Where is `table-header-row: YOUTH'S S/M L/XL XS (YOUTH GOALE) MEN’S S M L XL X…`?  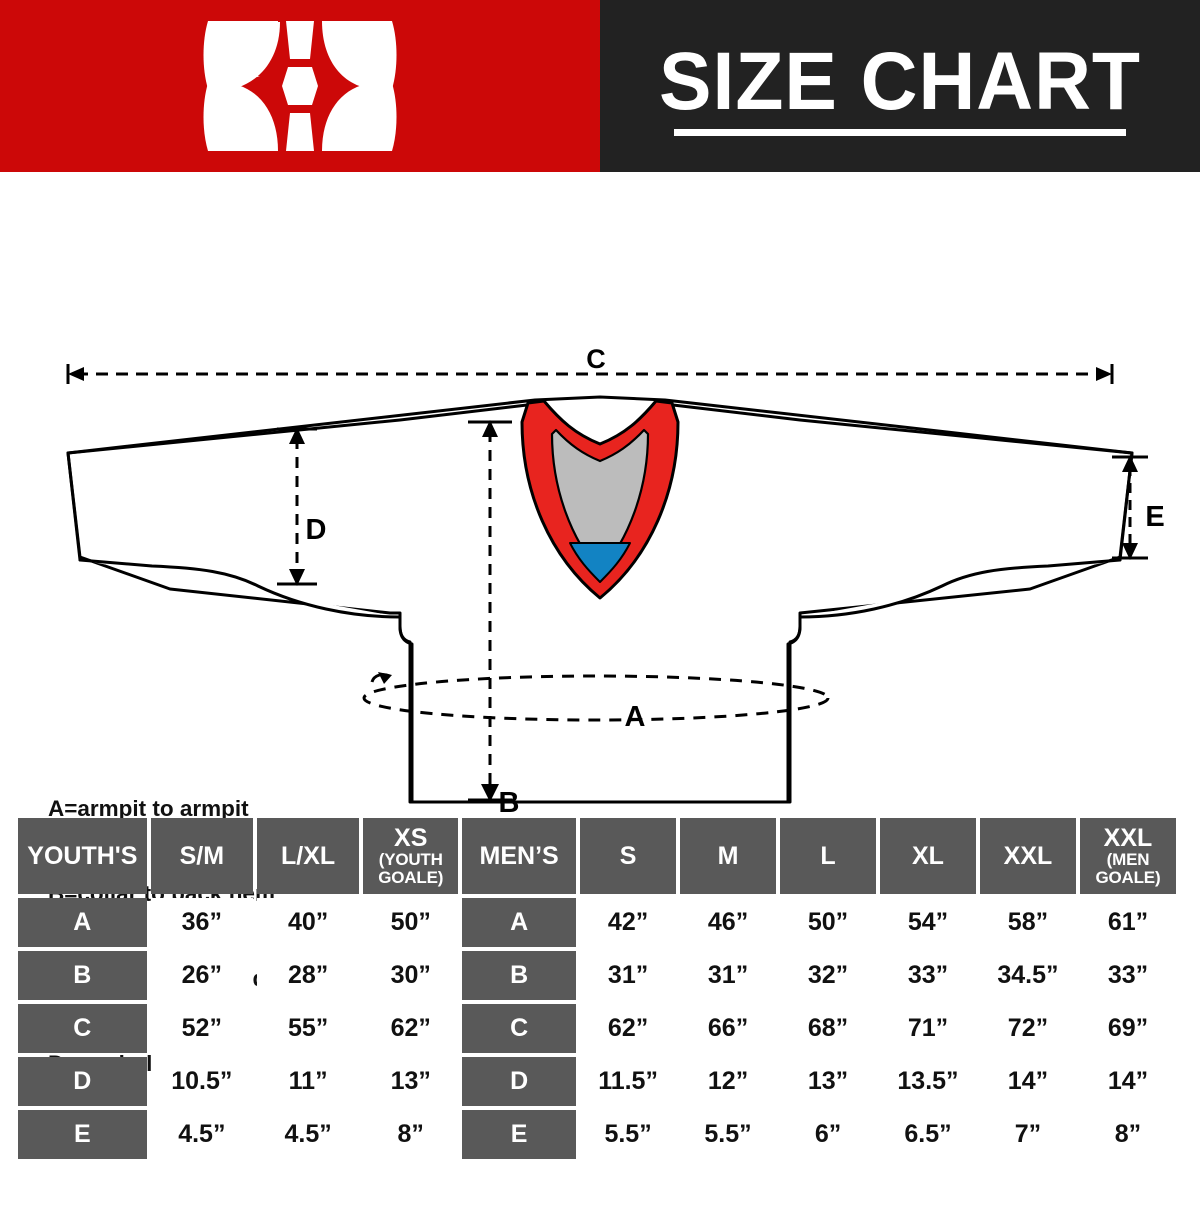
table-header-row: YOUTH'S S/M L/XL XS (YOUTH GOALE) MEN’S S M L XL X… is located at coordinates (597, 856).